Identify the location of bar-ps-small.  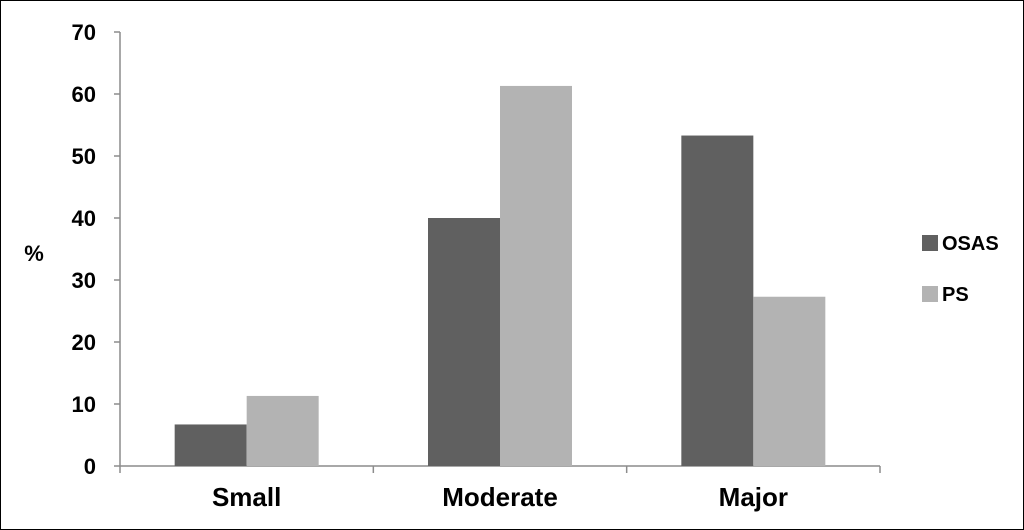
(282, 430).